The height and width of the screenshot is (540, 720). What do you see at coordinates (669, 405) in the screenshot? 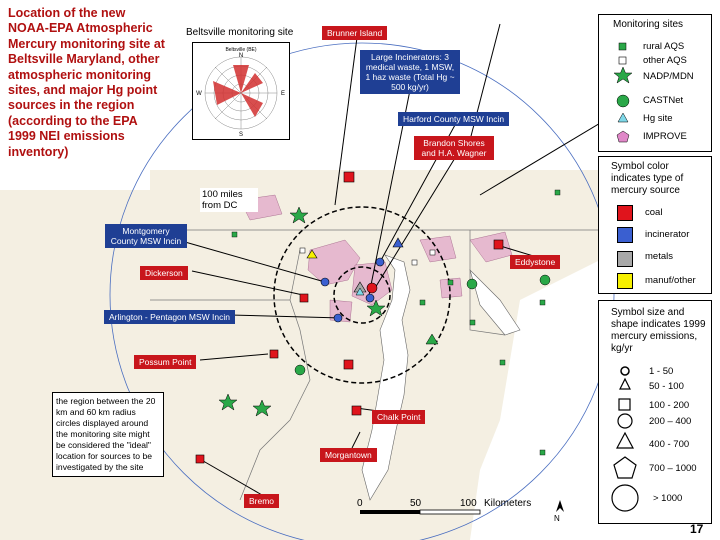
I see `legend-size-100-200: 100 - 200` at bounding box center [669, 405].